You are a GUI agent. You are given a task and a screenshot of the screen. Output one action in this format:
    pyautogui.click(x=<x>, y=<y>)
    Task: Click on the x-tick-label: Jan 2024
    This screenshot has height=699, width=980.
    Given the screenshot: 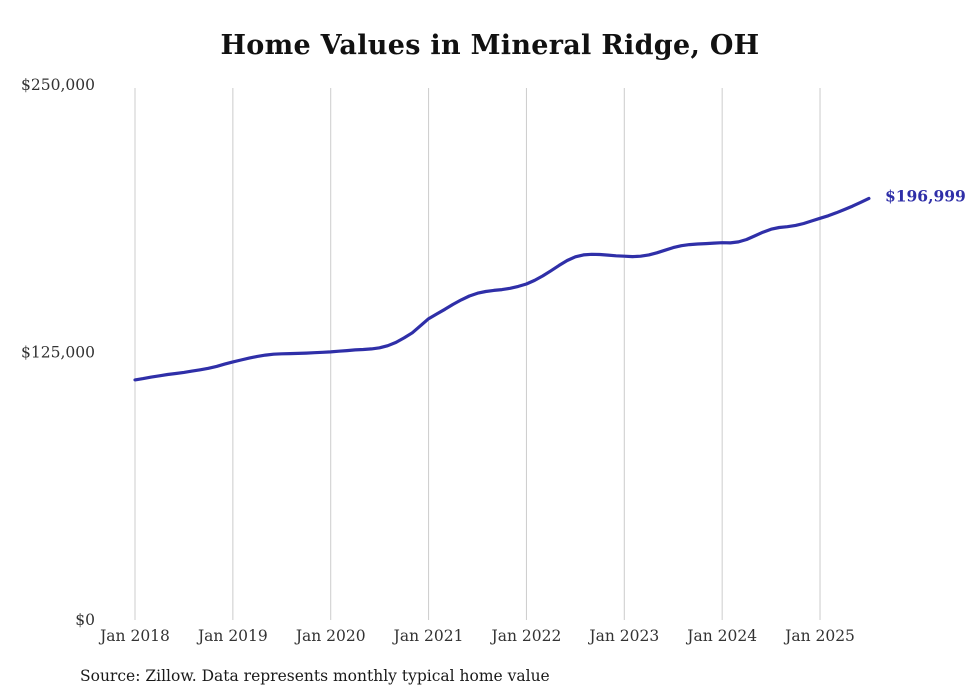 What is the action you would take?
    pyautogui.click(x=721, y=636)
    